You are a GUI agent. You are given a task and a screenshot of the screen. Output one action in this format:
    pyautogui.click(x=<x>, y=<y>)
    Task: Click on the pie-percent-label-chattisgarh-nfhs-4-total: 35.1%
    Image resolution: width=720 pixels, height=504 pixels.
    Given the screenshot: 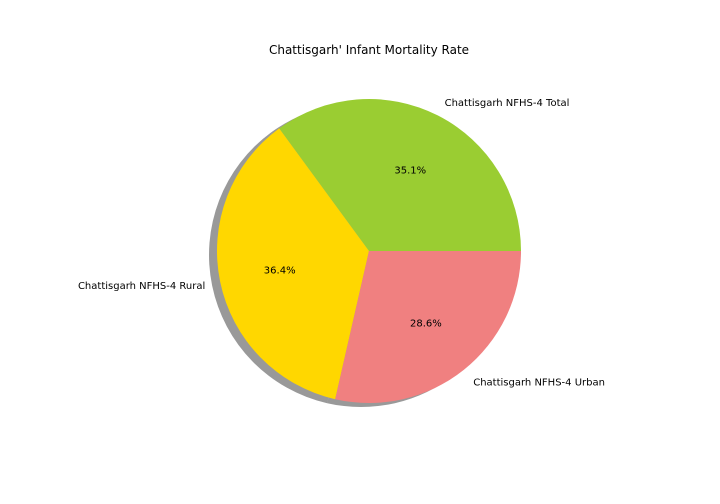 What is the action you would take?
    pyautogui.click(x=410, y=171)
    